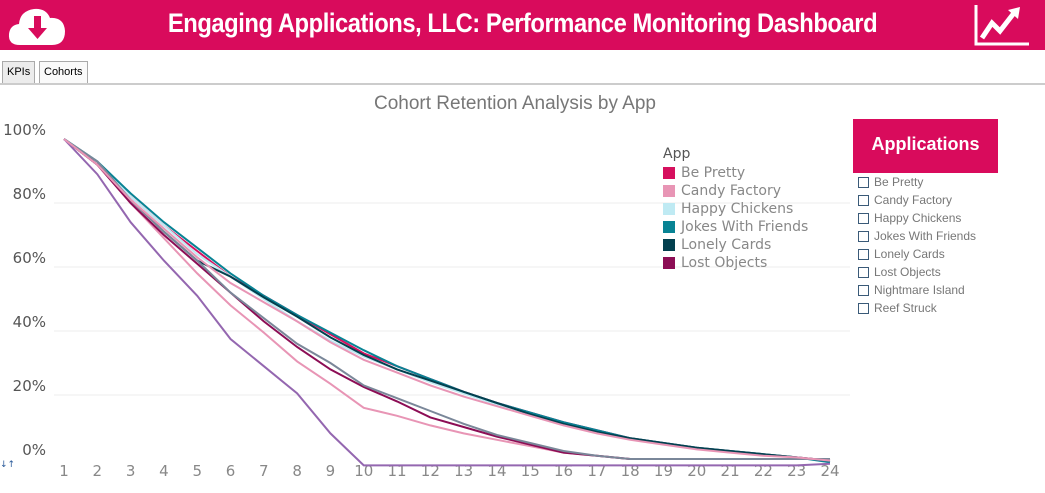  Describe the element at coordinates (730, 471) in the screenshot. I see `x-tick-label: 21` at that location.